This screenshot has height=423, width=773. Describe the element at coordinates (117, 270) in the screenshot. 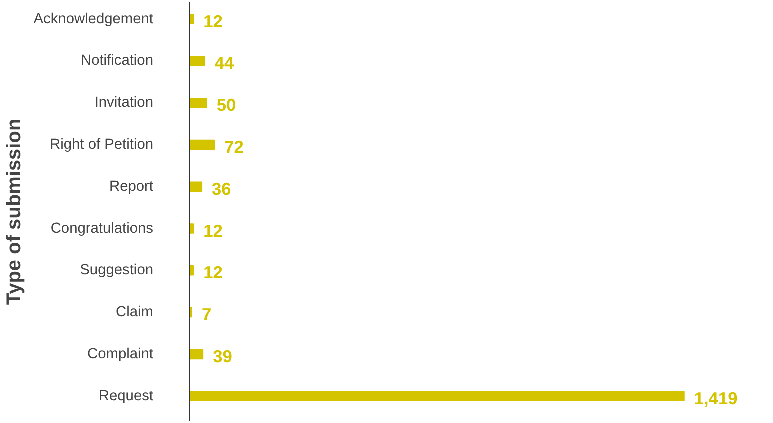

I see `y-tick-label: Suggestion` at that location.